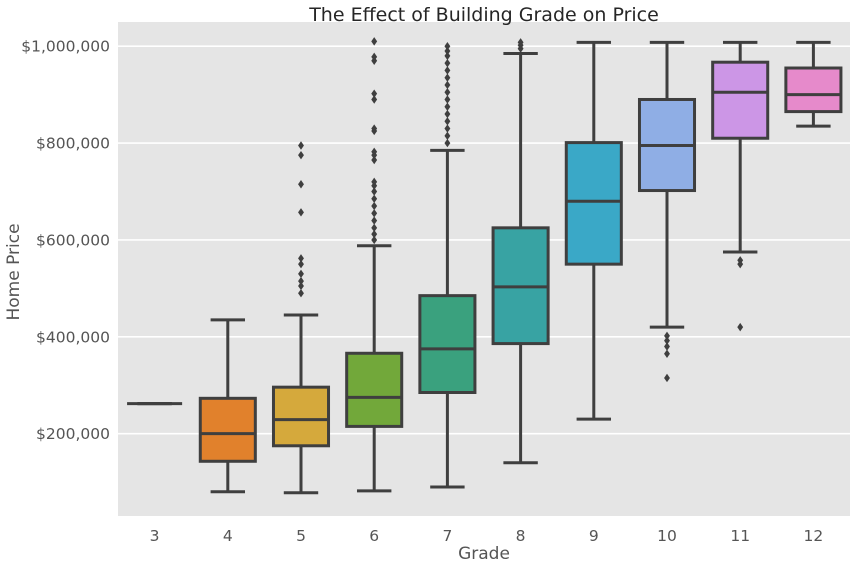 The height and width of the screenshot is (568, 856). What do you see at coordinates (374, 536) in the screenshot?
I see `x-tick-label: 6` at bounding box center [374, 536].